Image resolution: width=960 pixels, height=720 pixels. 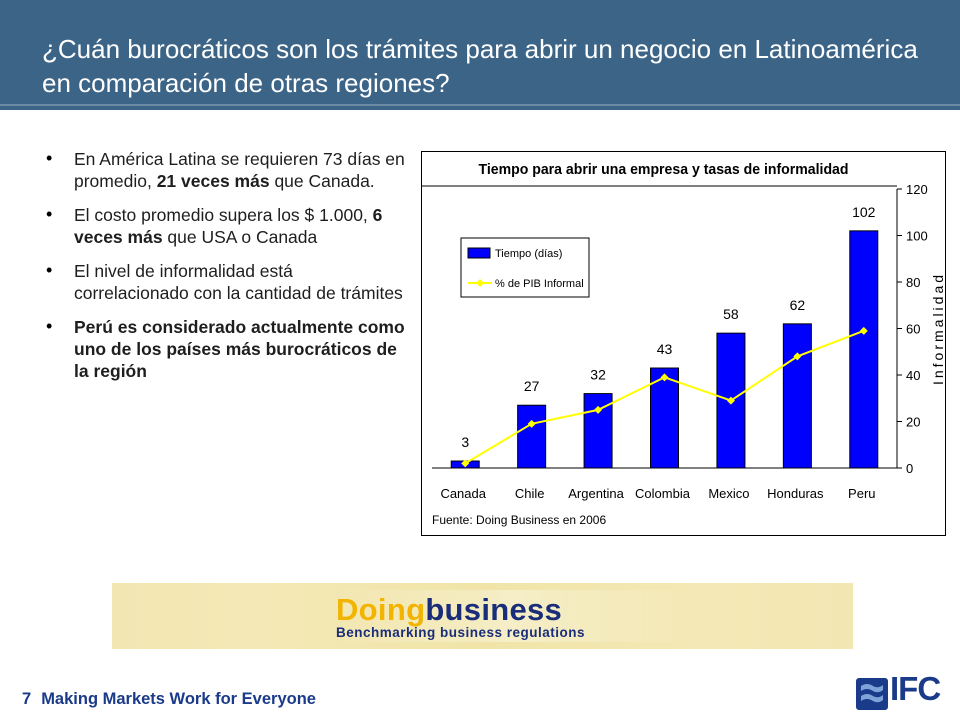 What do you see at coordinates (528, 254) in the screenshot?
I see `legend-bar-label: Tiempo (días)` at bounding box center [528, 254].